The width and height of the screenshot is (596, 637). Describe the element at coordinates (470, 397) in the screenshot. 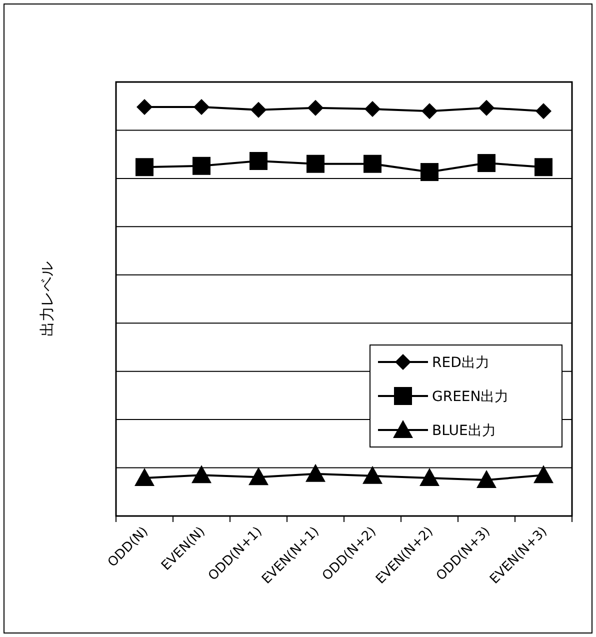

I see `legend-label: GREEN出力` at that location.